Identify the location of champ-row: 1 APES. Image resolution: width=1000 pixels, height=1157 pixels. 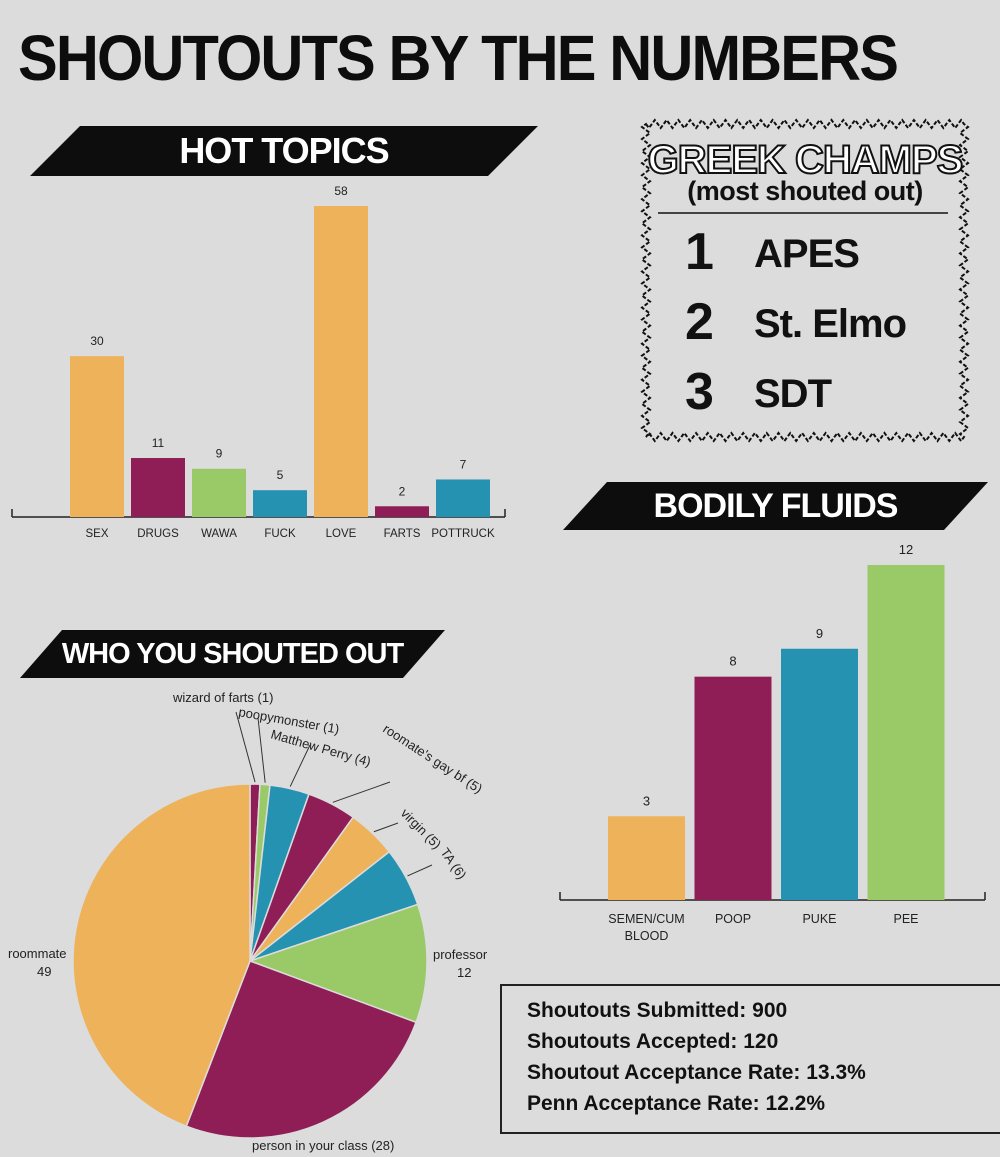
(805, 256).